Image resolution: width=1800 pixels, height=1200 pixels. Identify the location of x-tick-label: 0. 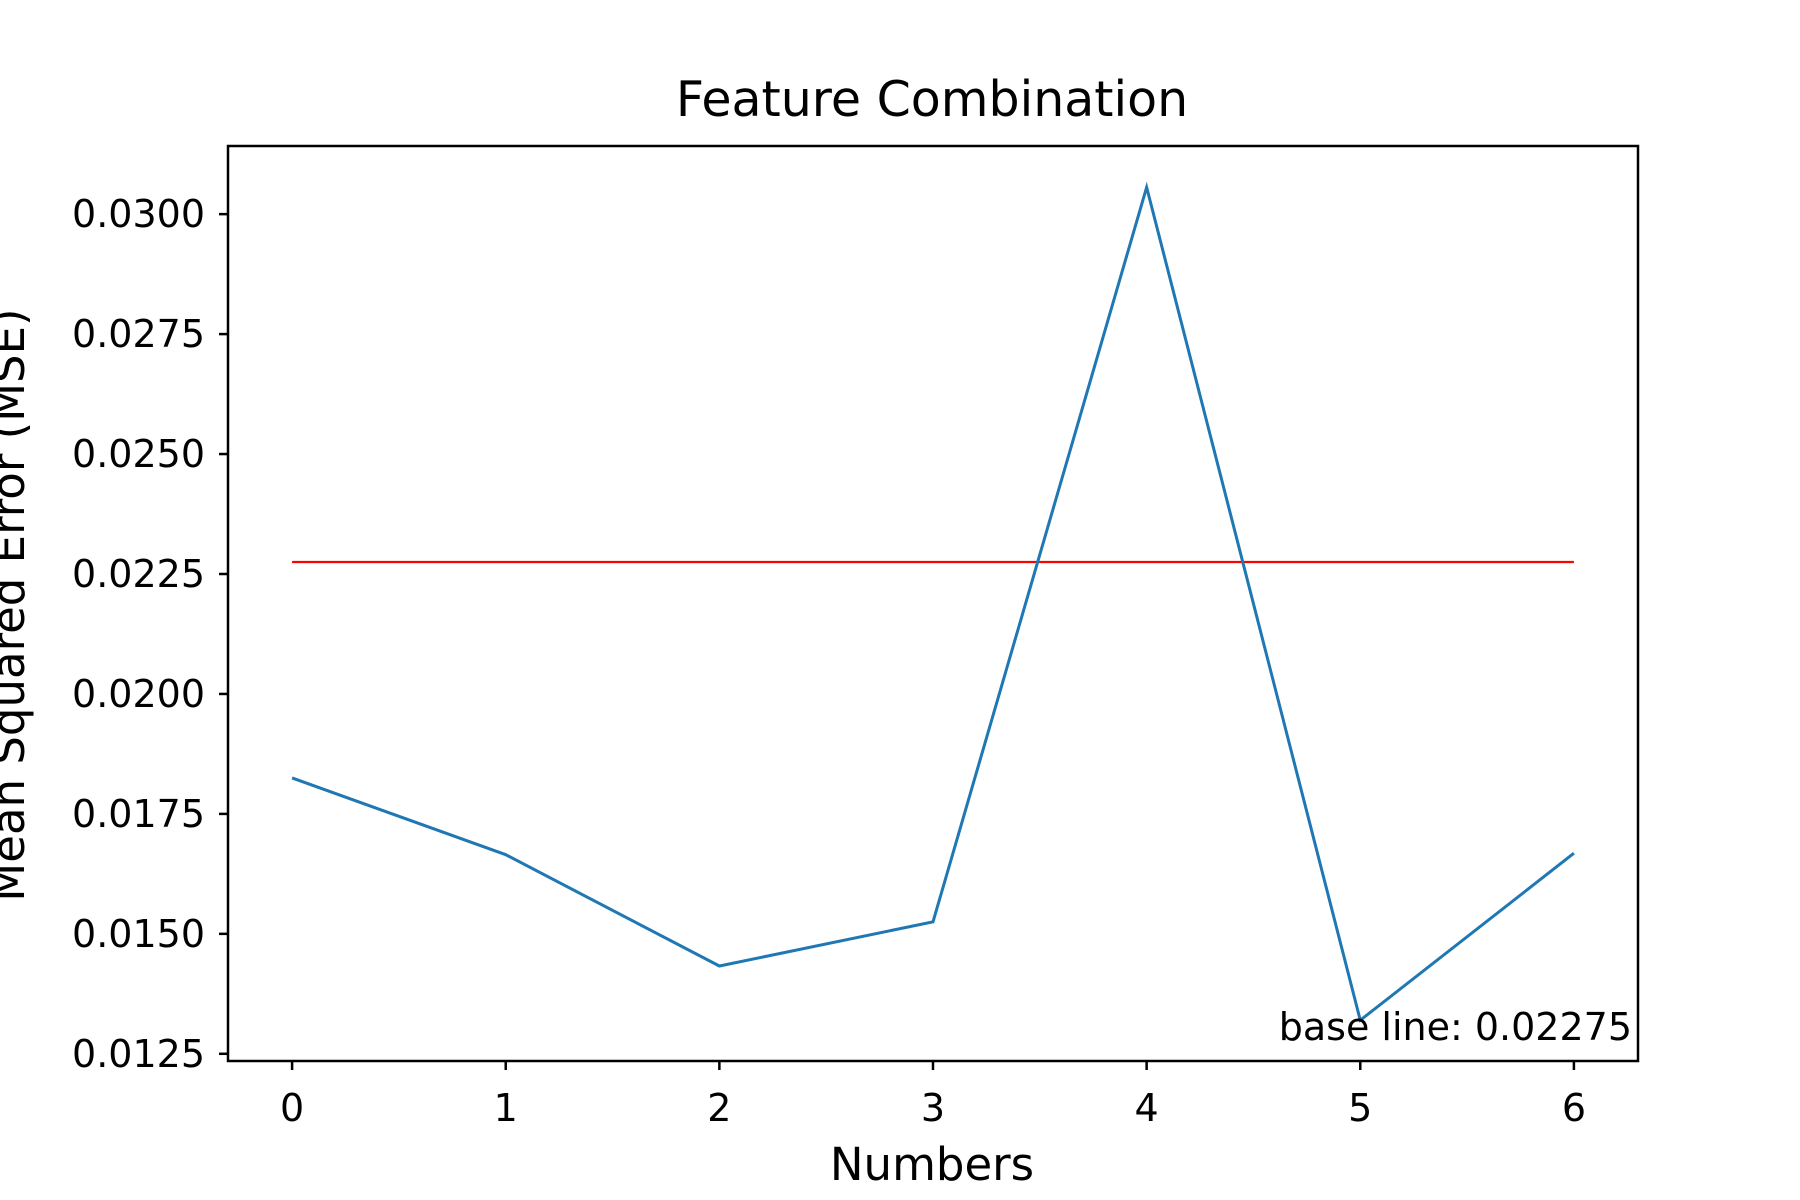
(292, 1108).